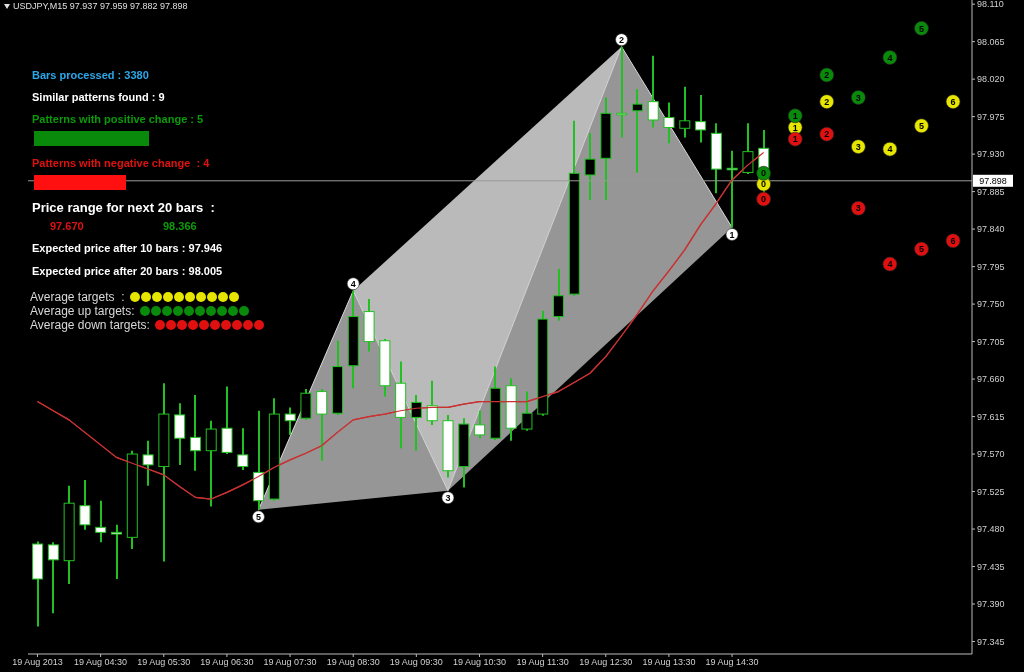 This screenshot has width=1024, height=672. I want to click on chart-title: USDJPY,M15 97.937 97.959 97.882 97.898, so click(100, 6).